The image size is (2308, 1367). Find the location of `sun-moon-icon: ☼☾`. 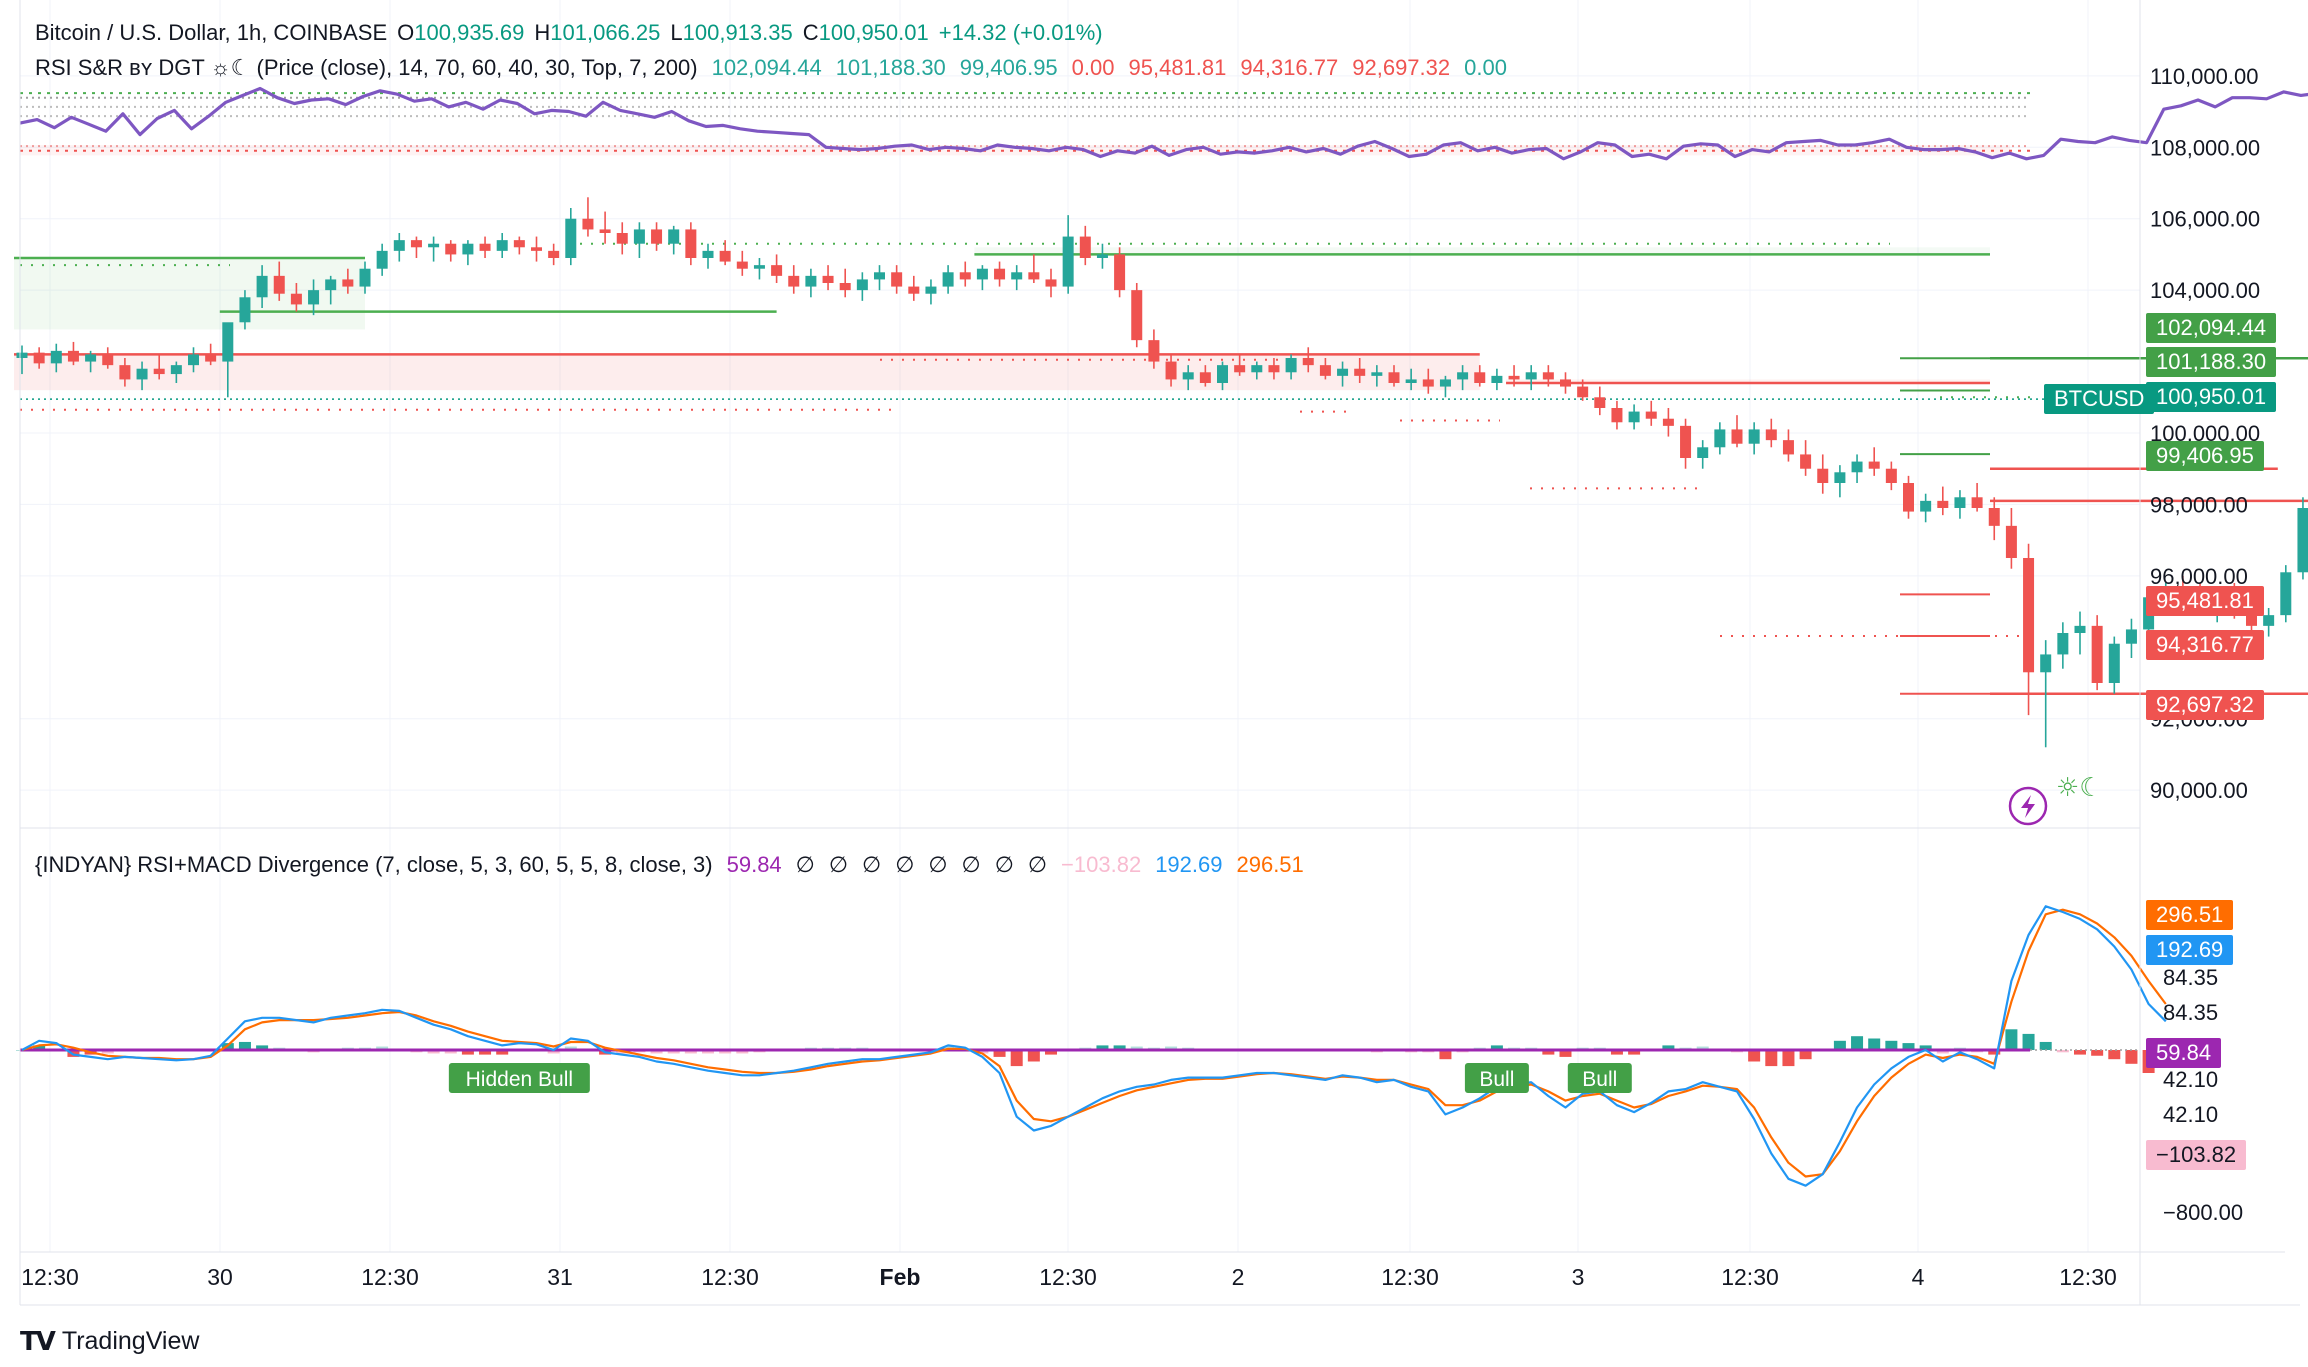

sun-moon-icon: ☼☾ is located at coordinates (2079, 788).